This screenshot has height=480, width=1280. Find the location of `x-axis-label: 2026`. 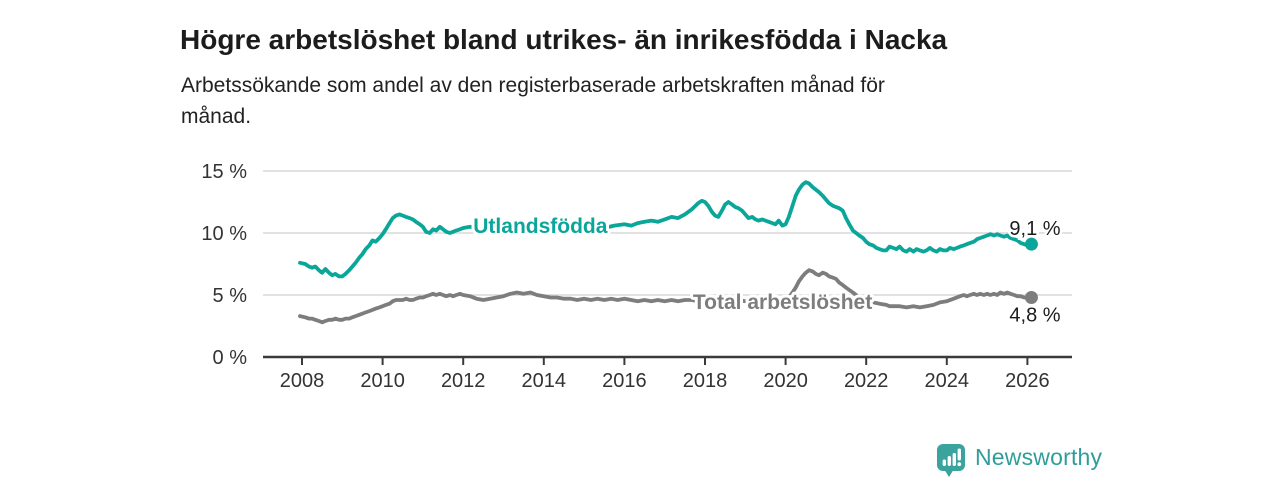

x-axis-label: 2026 is located at coordinates (1027, 381).